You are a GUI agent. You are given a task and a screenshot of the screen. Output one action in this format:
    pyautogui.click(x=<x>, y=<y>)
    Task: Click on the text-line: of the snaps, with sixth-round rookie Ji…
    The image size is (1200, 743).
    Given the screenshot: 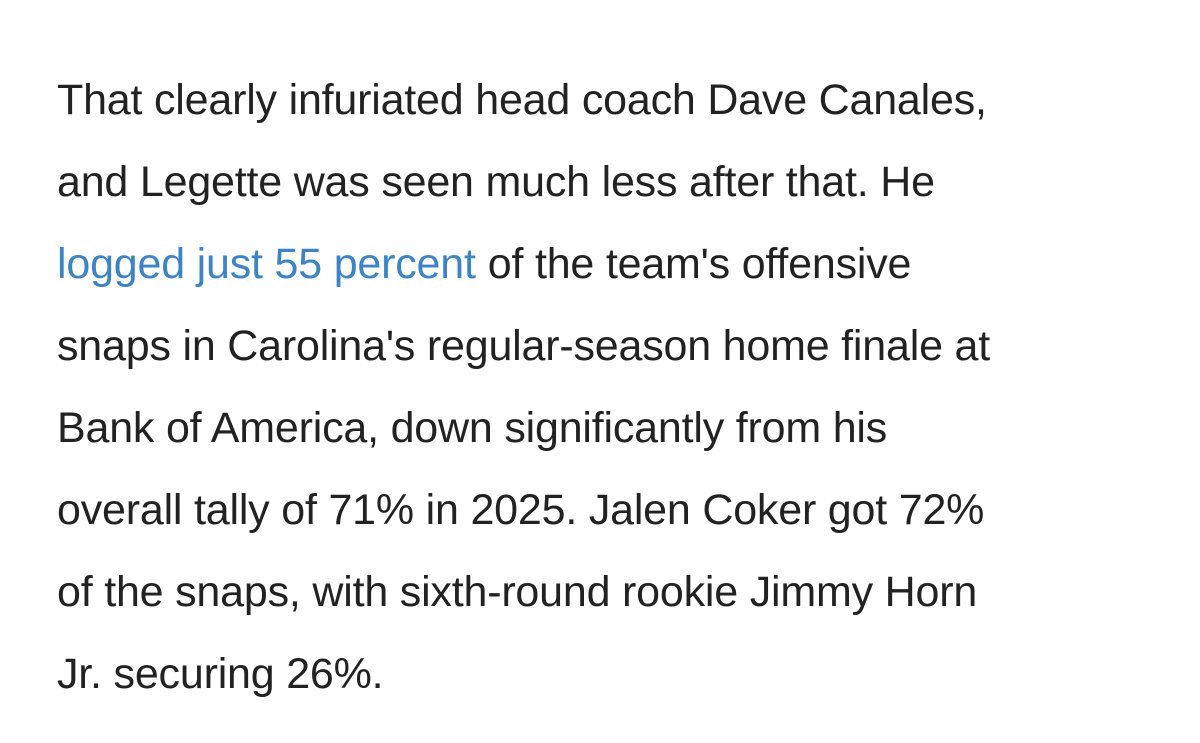 What is the action you would take?
    pyautogui.click(x=517, y=592)
    